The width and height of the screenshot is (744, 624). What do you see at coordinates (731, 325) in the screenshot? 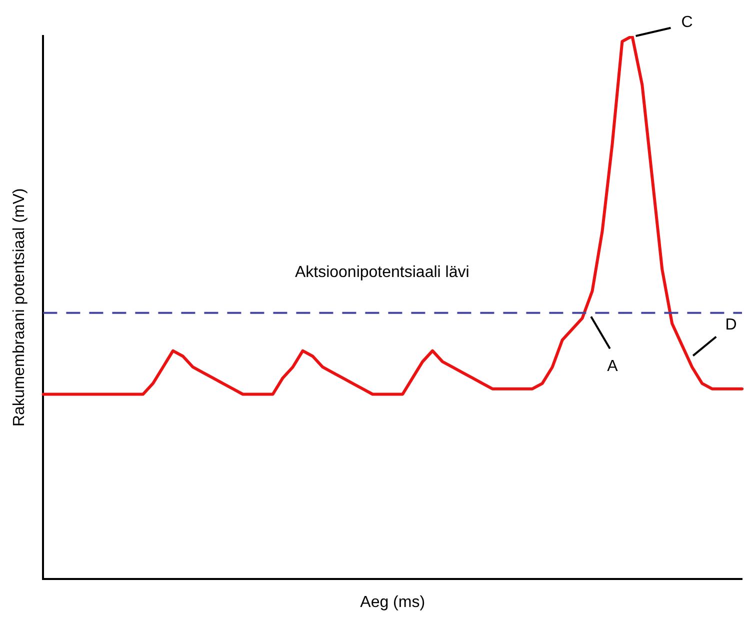
I see `annotation: D` at bounding box center [731, 325].